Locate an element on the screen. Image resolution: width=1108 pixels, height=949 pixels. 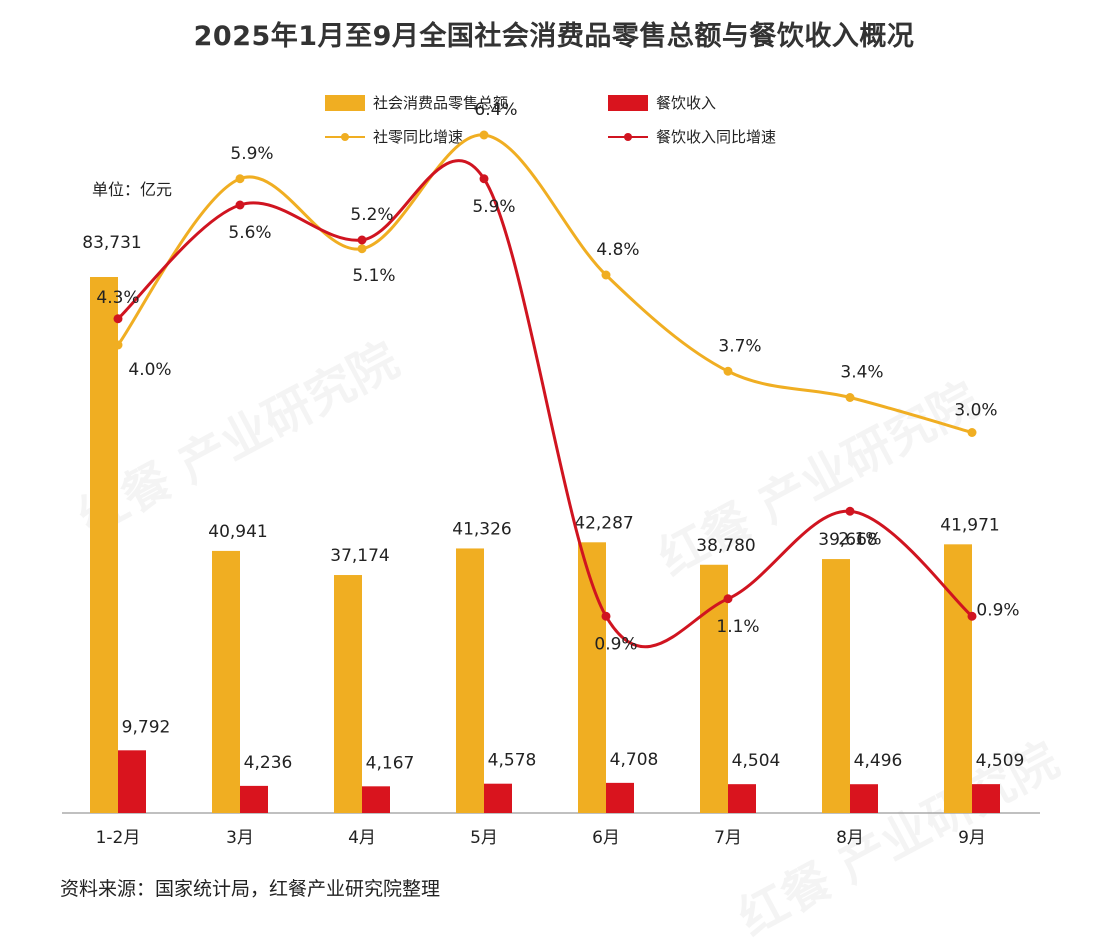
label-catering-growth: 5.2% is located at coordinates (371, 215).